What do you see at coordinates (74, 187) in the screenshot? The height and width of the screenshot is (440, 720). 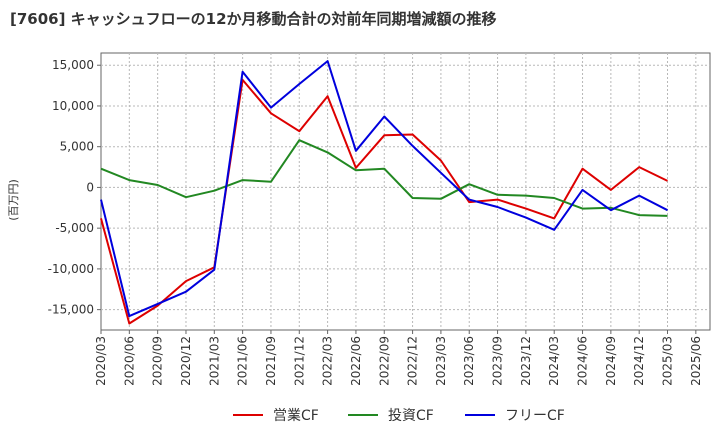 I see `y-axis-ticks: 15,000 10,000 5,000 0 -5,000 -10,000 -15,000` at bounding box center [74, 187].